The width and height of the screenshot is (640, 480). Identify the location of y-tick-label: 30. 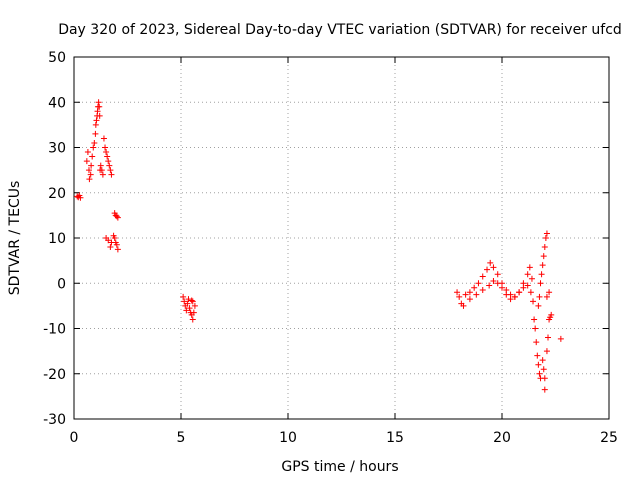
(57, 149).